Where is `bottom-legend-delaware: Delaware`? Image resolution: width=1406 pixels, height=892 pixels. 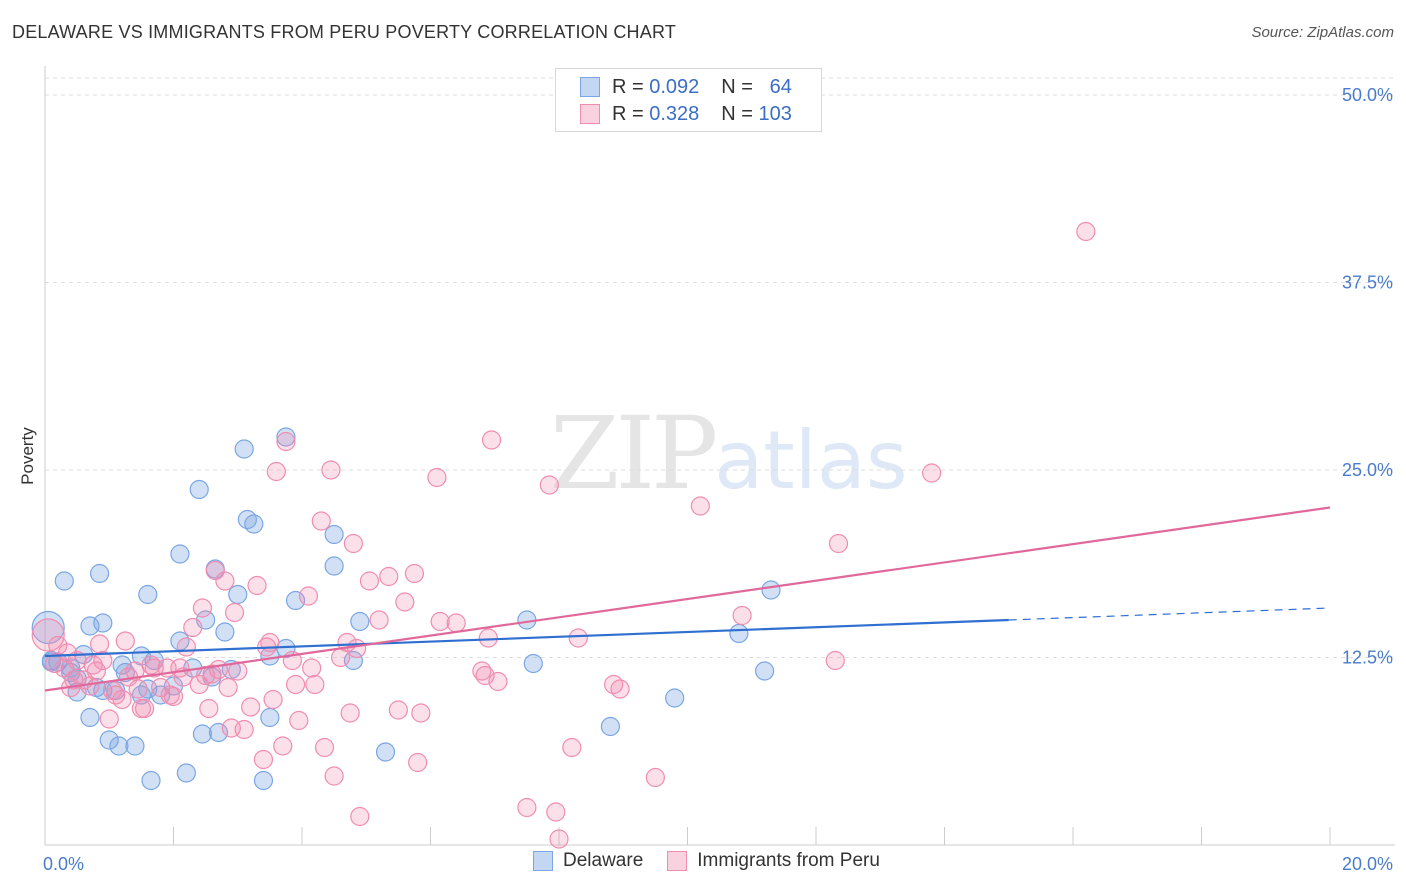 bottom-legend-delaware: Delaware is located at coordinates (588, 861).